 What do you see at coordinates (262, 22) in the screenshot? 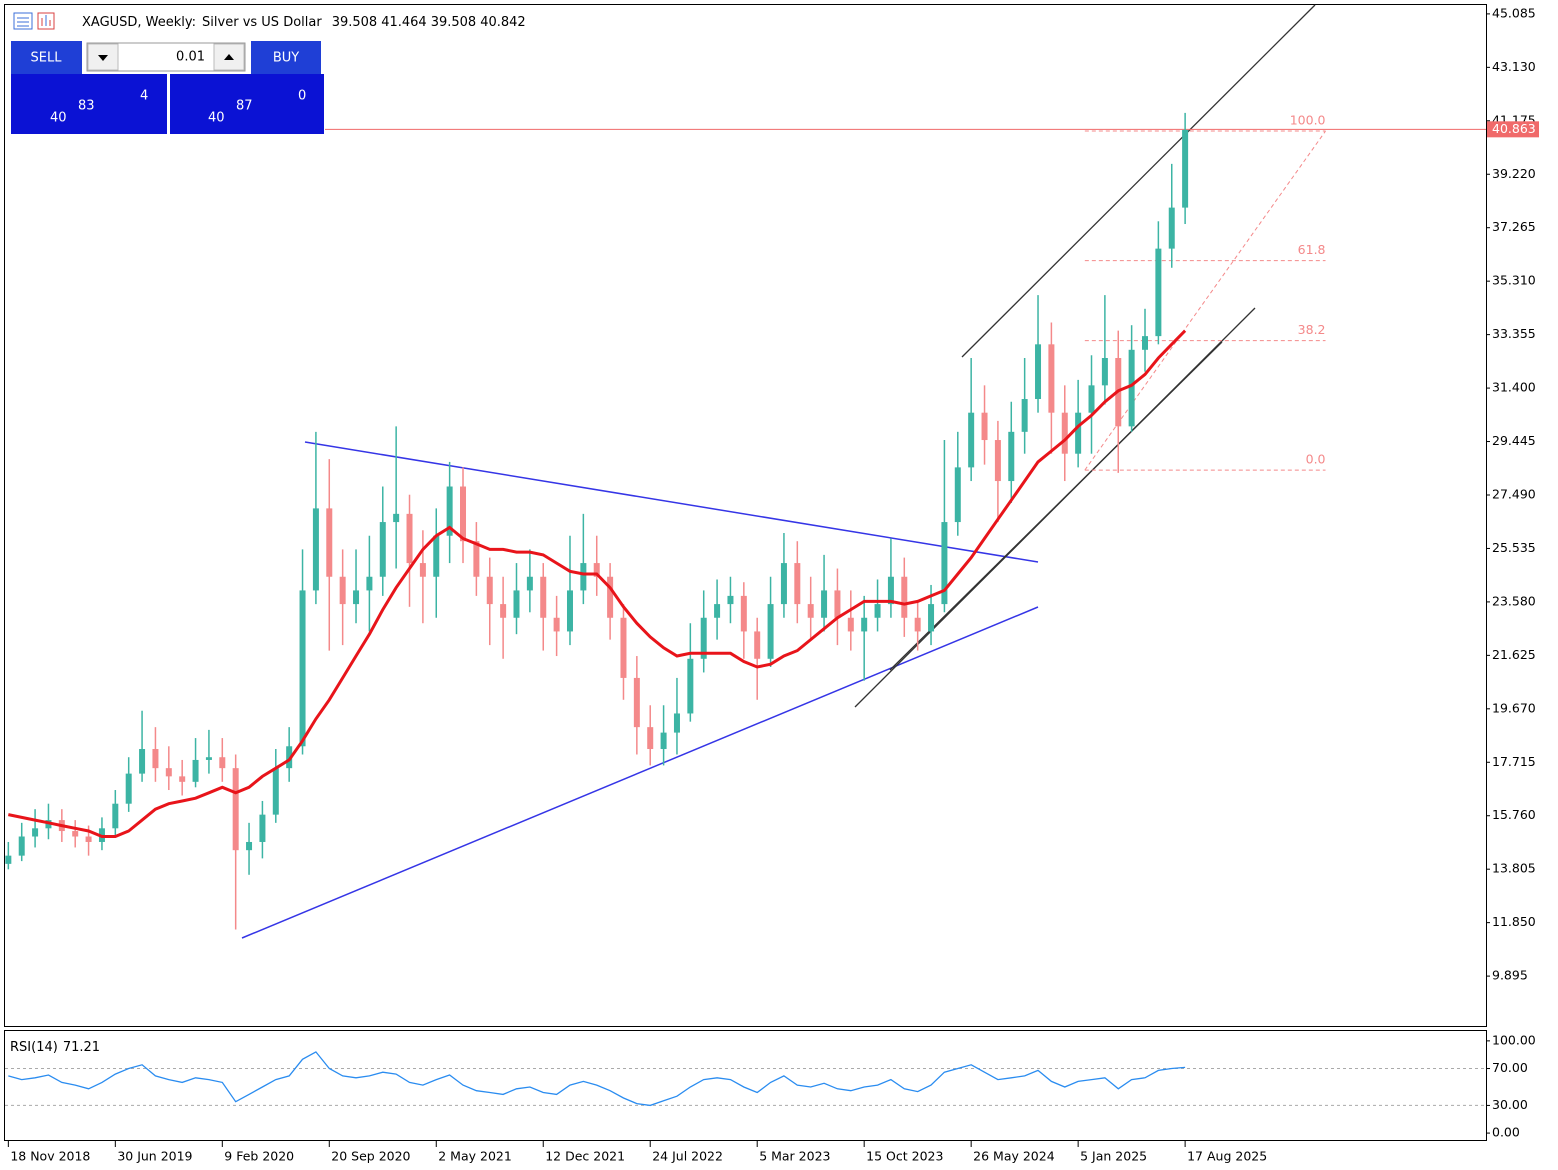
I see `description: Silver vs US Dollar` at bounding box center [262, 22].